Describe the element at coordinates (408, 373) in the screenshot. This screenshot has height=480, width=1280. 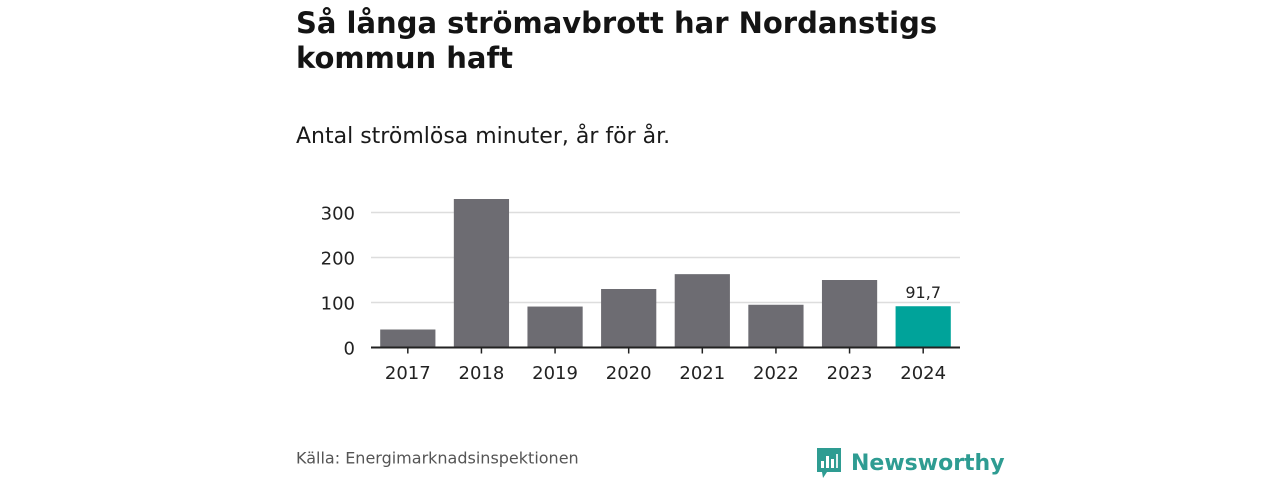
I see `x-tick-label: 2017` at that location.